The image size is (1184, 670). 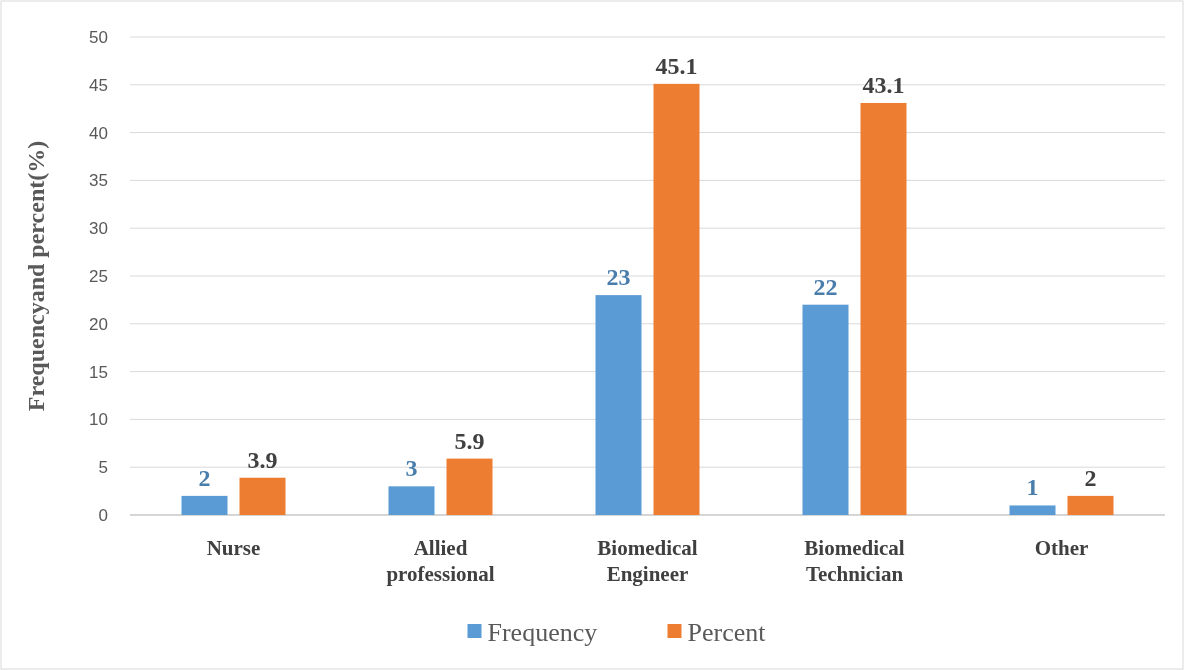 What do you see at coordinates (1061, 548) in the screenshot?
I see `x-tick-label: Other` at bounding box center [1061, 548].